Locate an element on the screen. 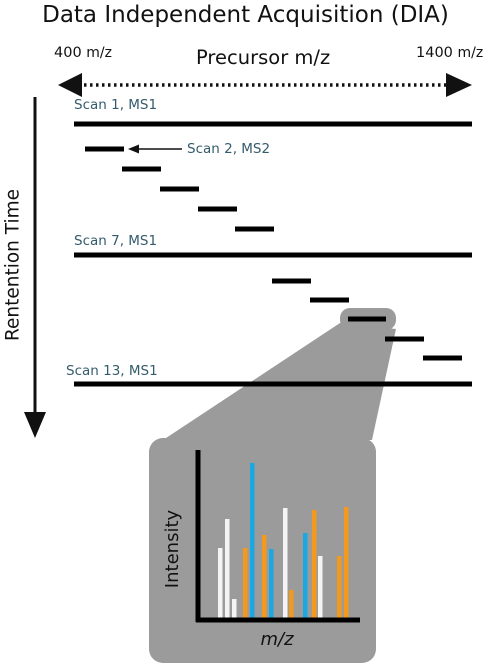  retention-axis-label: Rentention Time is located at coordinates (13, 265).